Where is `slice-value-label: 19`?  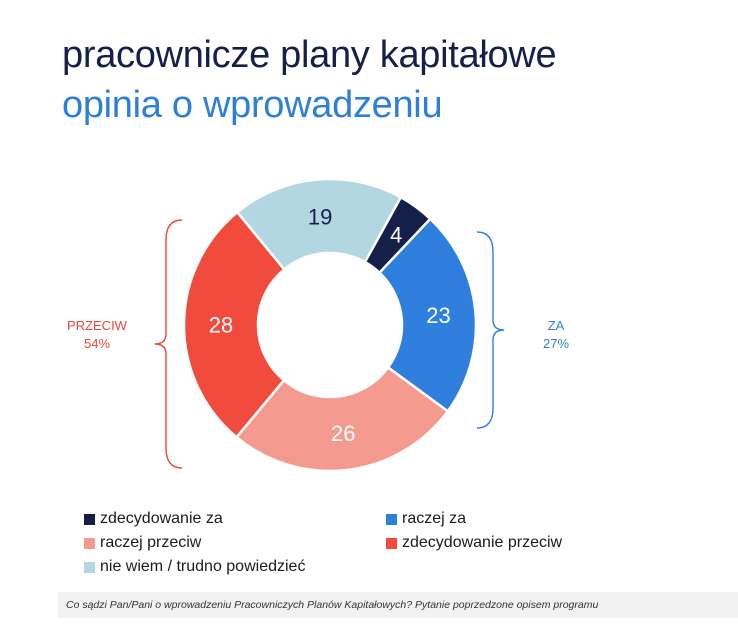
slice-value-label: 19 is located at coordinates (320, 216).